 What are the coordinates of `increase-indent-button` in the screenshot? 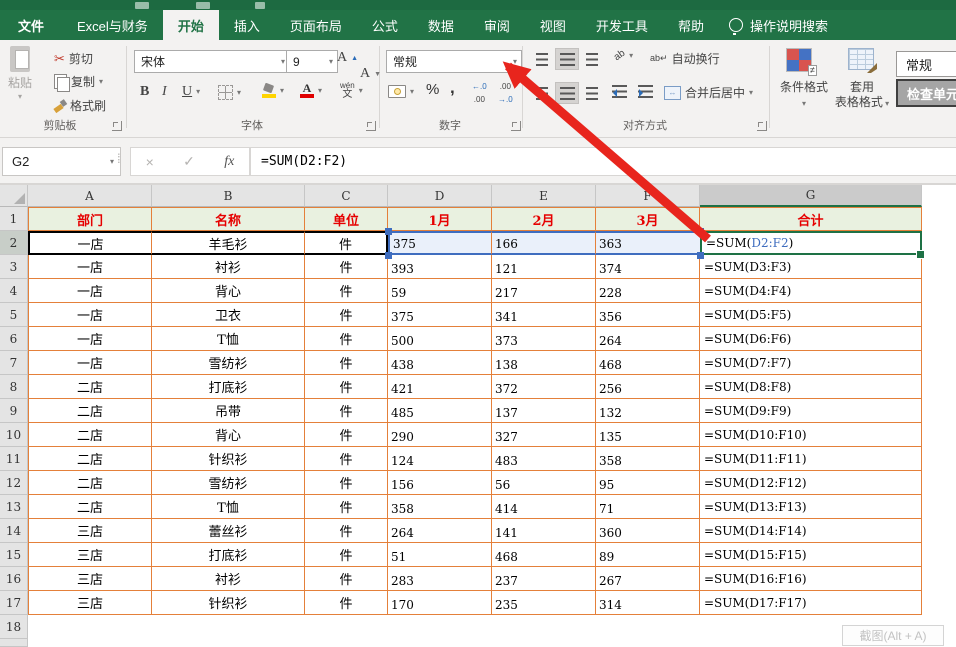 It's located at (645, 91).